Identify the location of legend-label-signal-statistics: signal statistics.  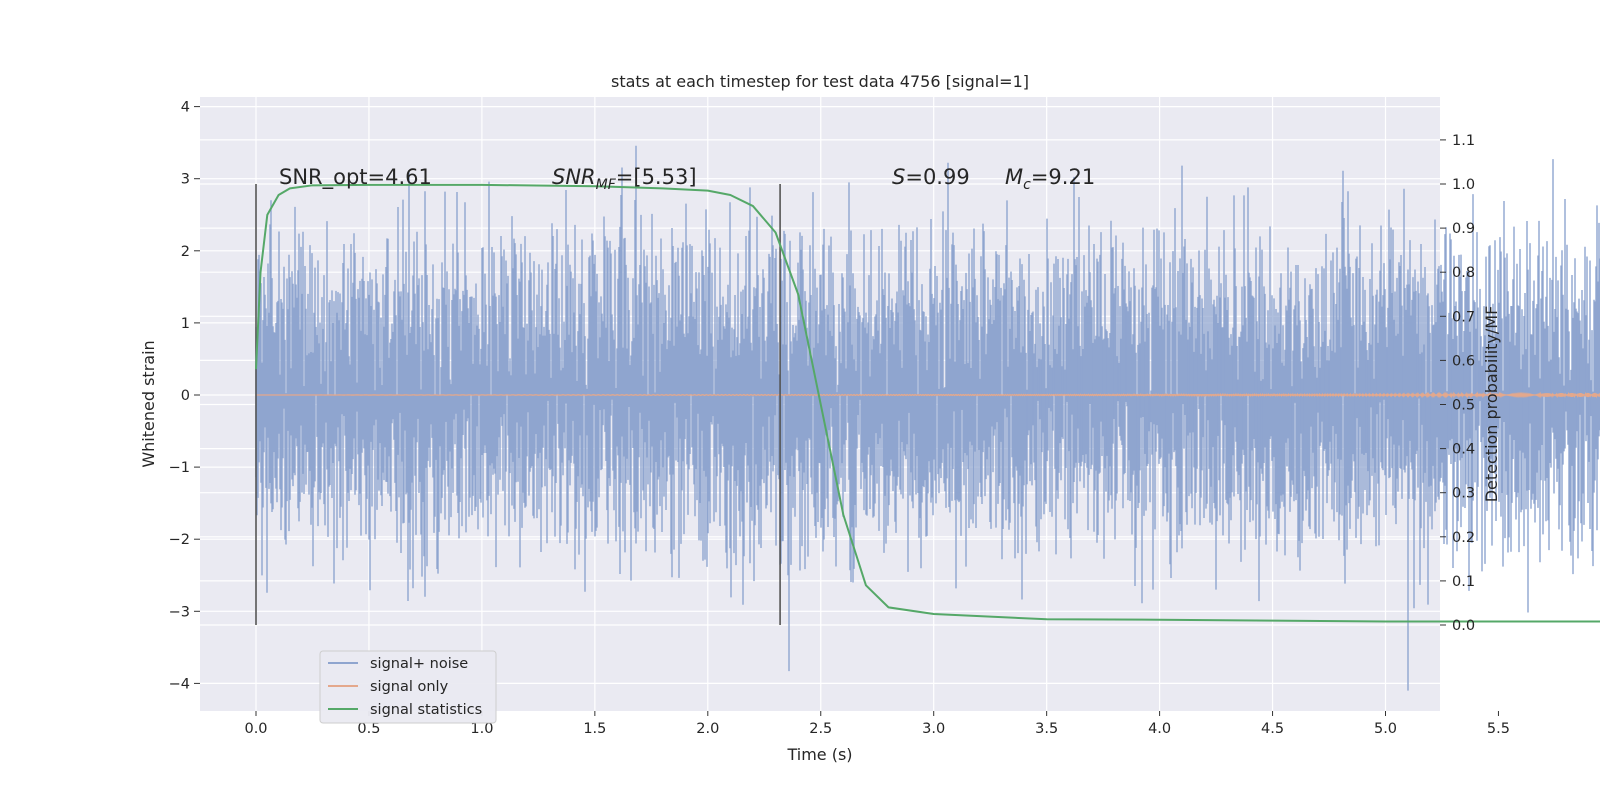
(426, 710).